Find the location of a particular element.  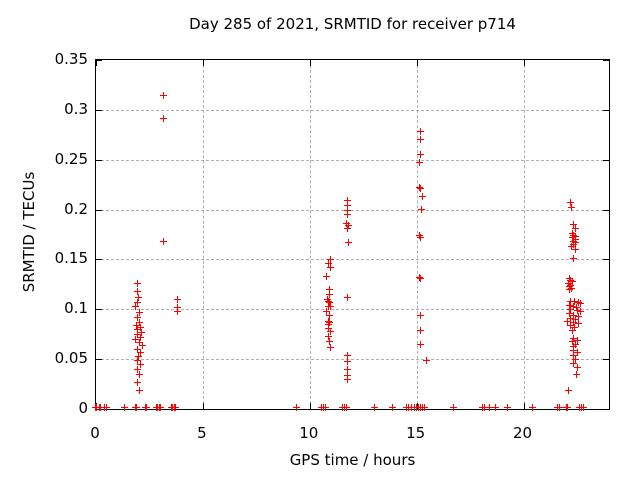

y-tick-label: 0.1 is located at coordinates (76, 308).